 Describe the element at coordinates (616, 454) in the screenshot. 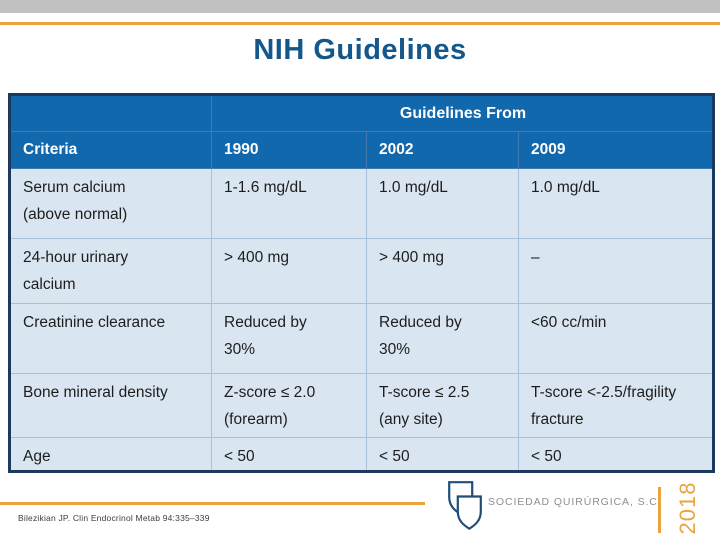

I see `cell-2009: < 50` at that location.